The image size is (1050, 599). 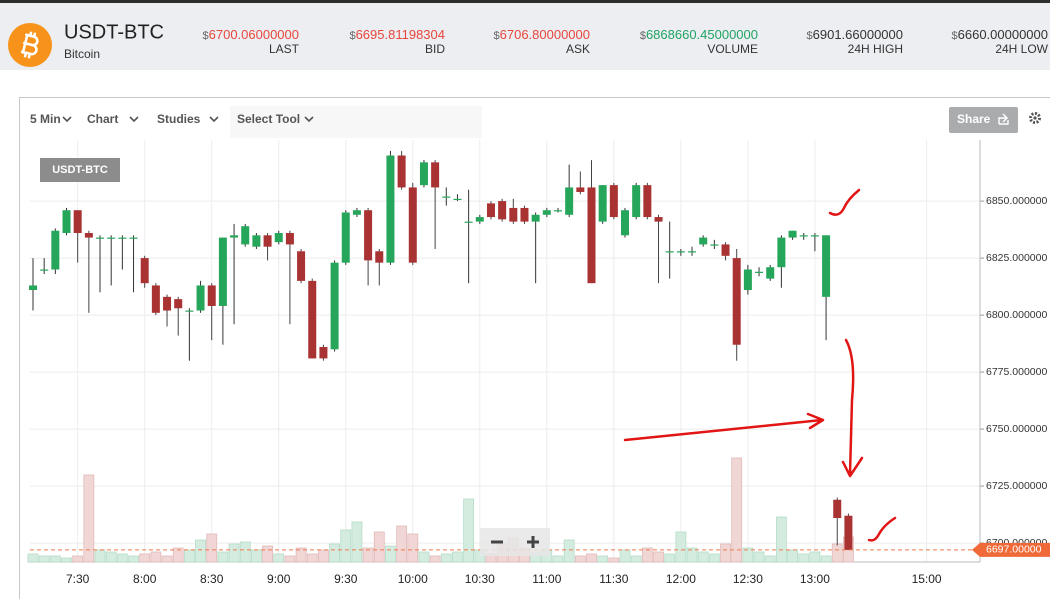 I want to click on value: 6868660.45000000, so click(x=702, y=34).